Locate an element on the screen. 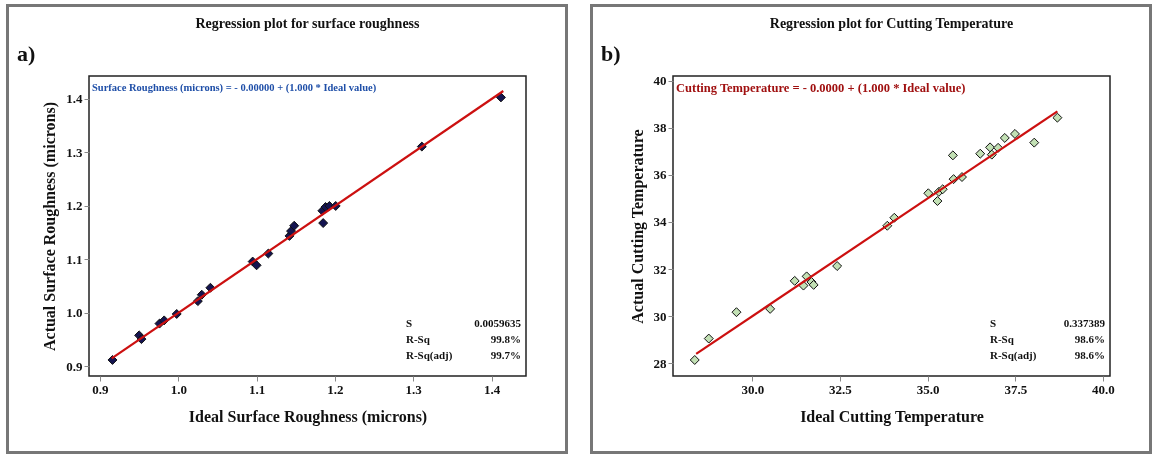 The height and width of the screenshot is (460, 1162). y-tick-label: 0.9 is located at coordinates (74, 366).